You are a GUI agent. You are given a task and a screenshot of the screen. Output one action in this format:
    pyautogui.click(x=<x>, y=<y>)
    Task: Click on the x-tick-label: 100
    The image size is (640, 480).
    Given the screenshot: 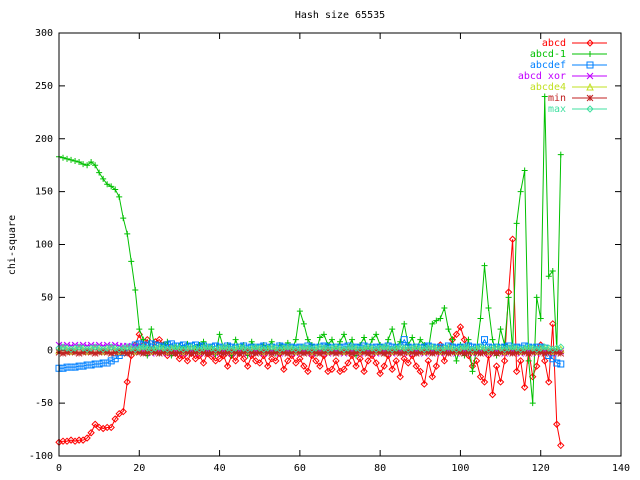 What is the action you would take?
    pyautogui.click(x=460, y=468)
    